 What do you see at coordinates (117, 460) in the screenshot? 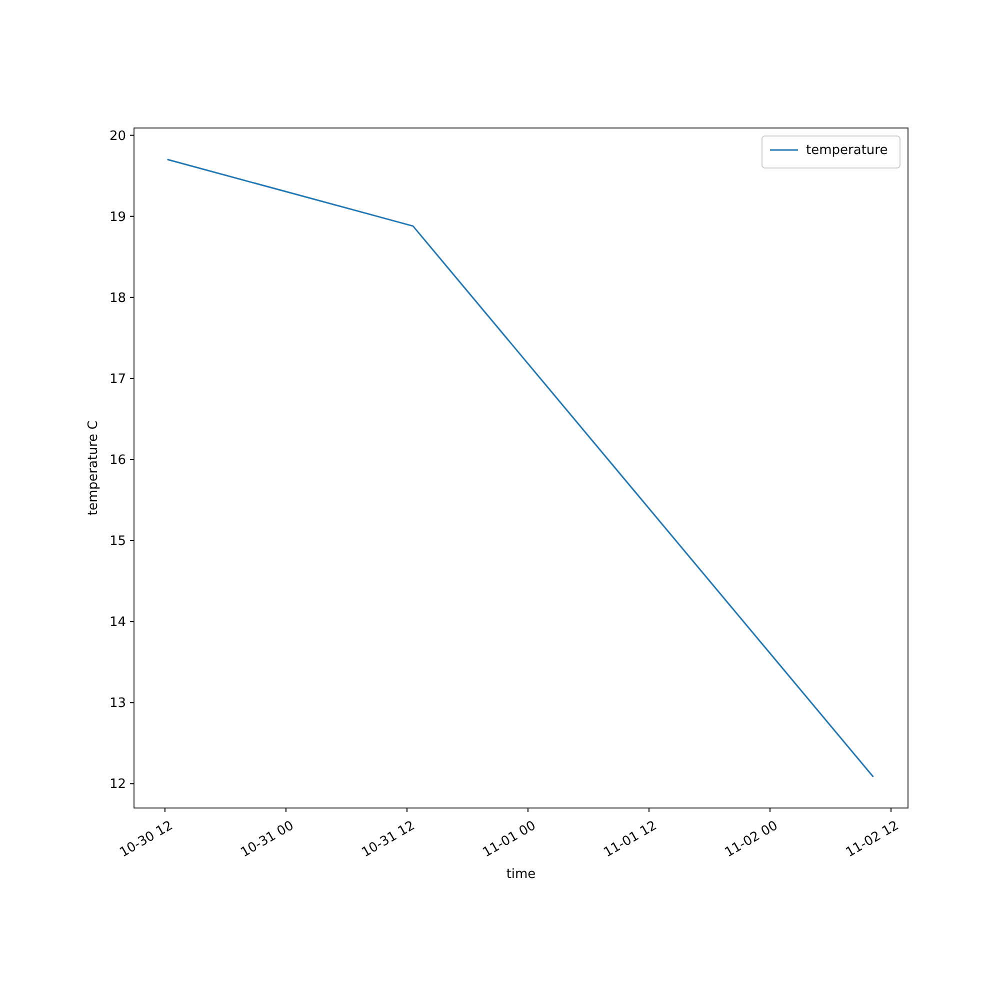
I see `y-tick-label: 16` at bounding box center [117, 460].